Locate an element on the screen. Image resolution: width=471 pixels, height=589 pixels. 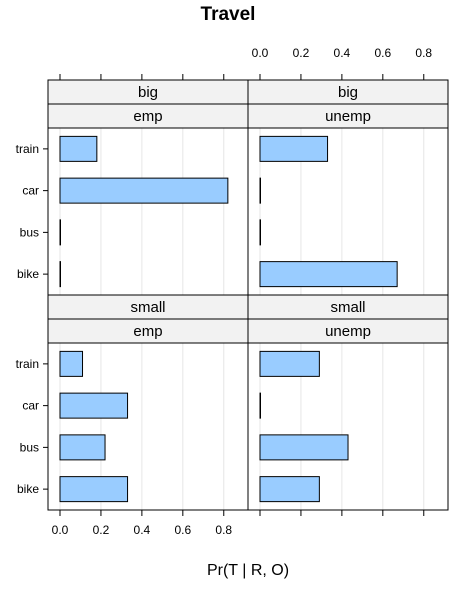
x-tick-label-bottom: 0.8 is located at coordinates (223, 530).